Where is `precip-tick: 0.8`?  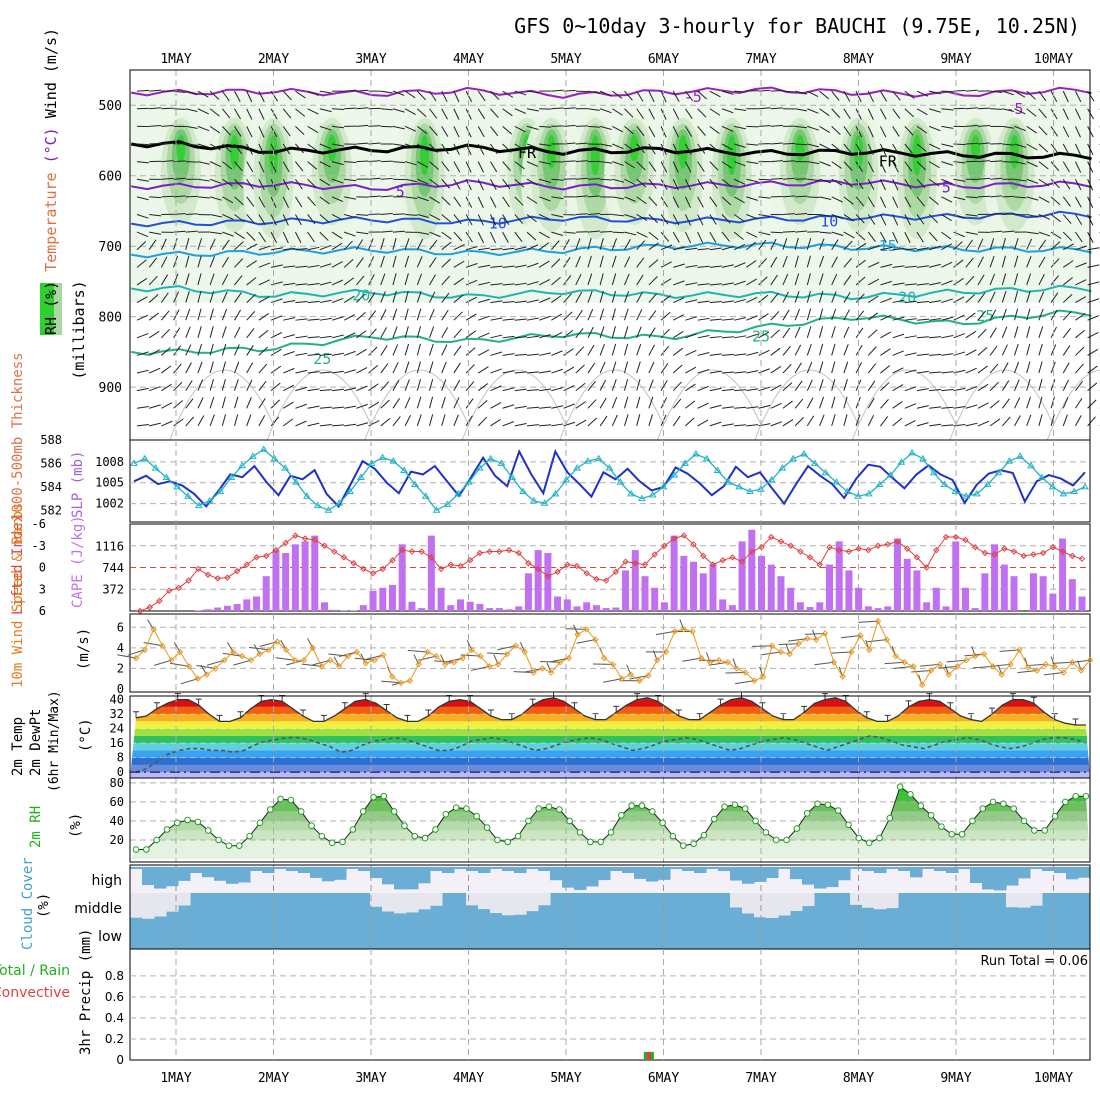 precip-tick: 0.8 is located at coordinates (114, 976).